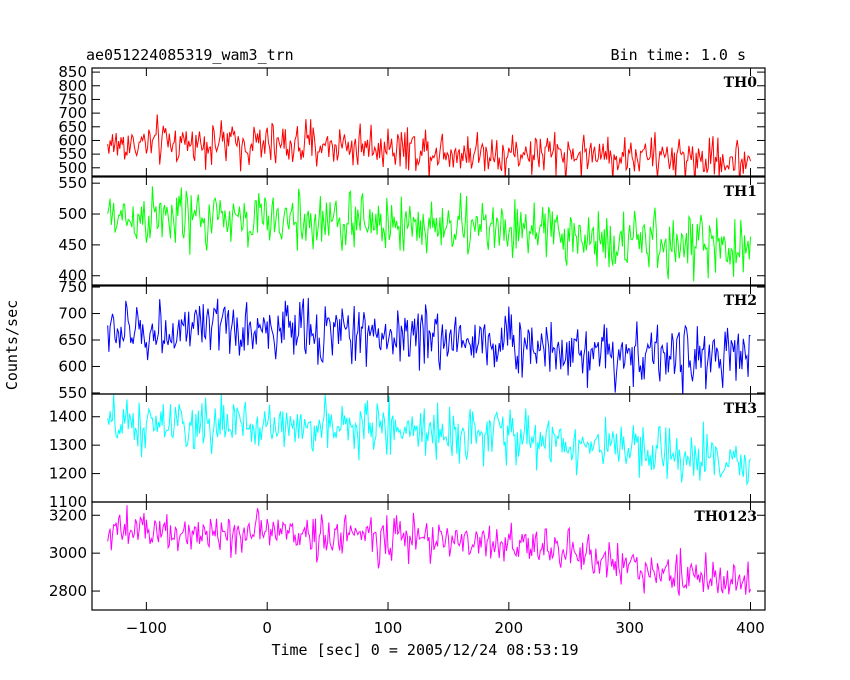 The height and width of the screenshot is (680, 850). I want to click on panel-label-th0123: TH0123, so click(725, 517).